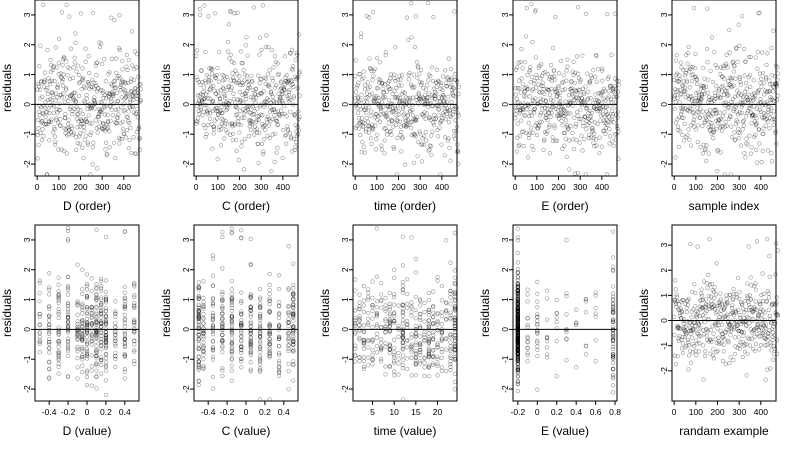  Describe the element at coordinates (27, 299) in the screenshot. I see `y-tick-label: 1` at that location.